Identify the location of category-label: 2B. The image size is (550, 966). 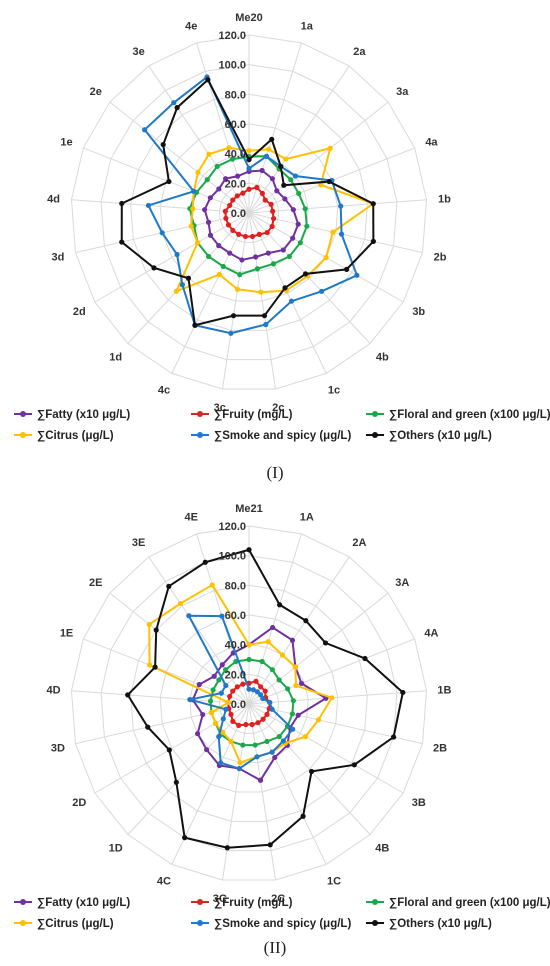
(440, 749).